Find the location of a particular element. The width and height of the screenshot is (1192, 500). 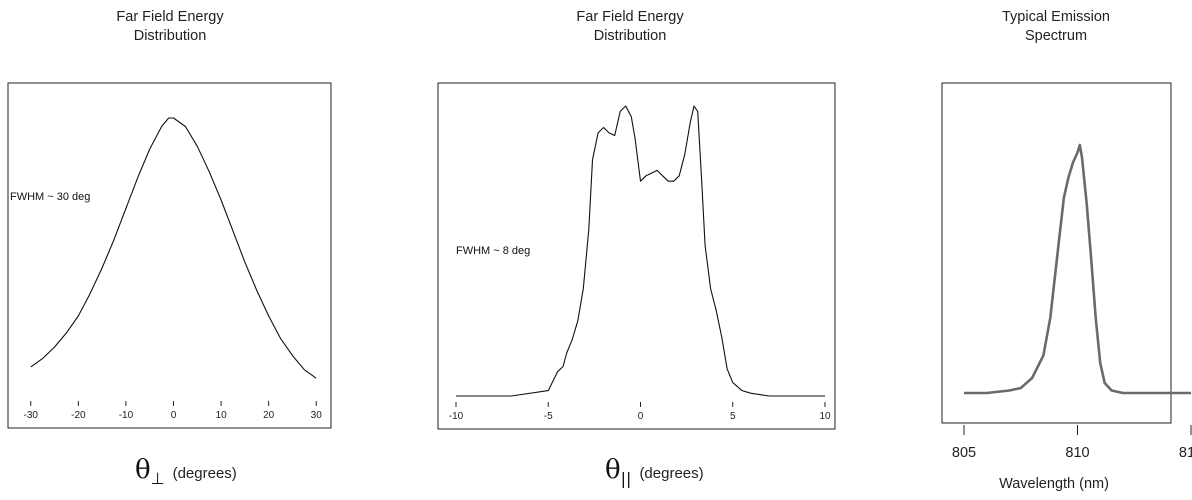

fwhm-annotation: FWHM ~ 8 deg is located at coordinates (493, 251).